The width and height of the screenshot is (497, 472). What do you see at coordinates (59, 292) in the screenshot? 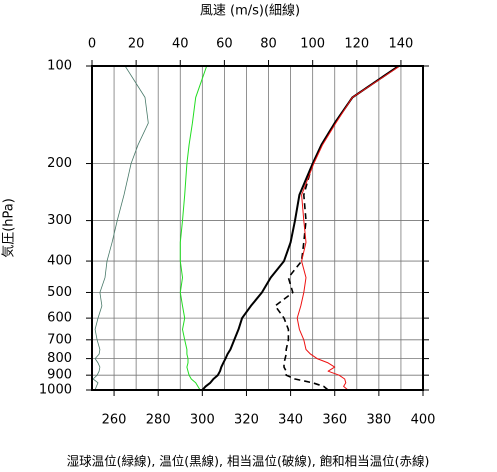
I see `y-tick-label: 500` at bounding box center [59, 292].